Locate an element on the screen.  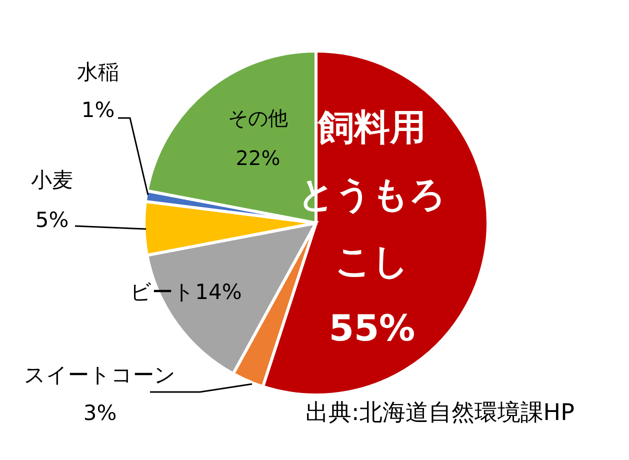
data-label: 55% is located at coordinates (372, 329).